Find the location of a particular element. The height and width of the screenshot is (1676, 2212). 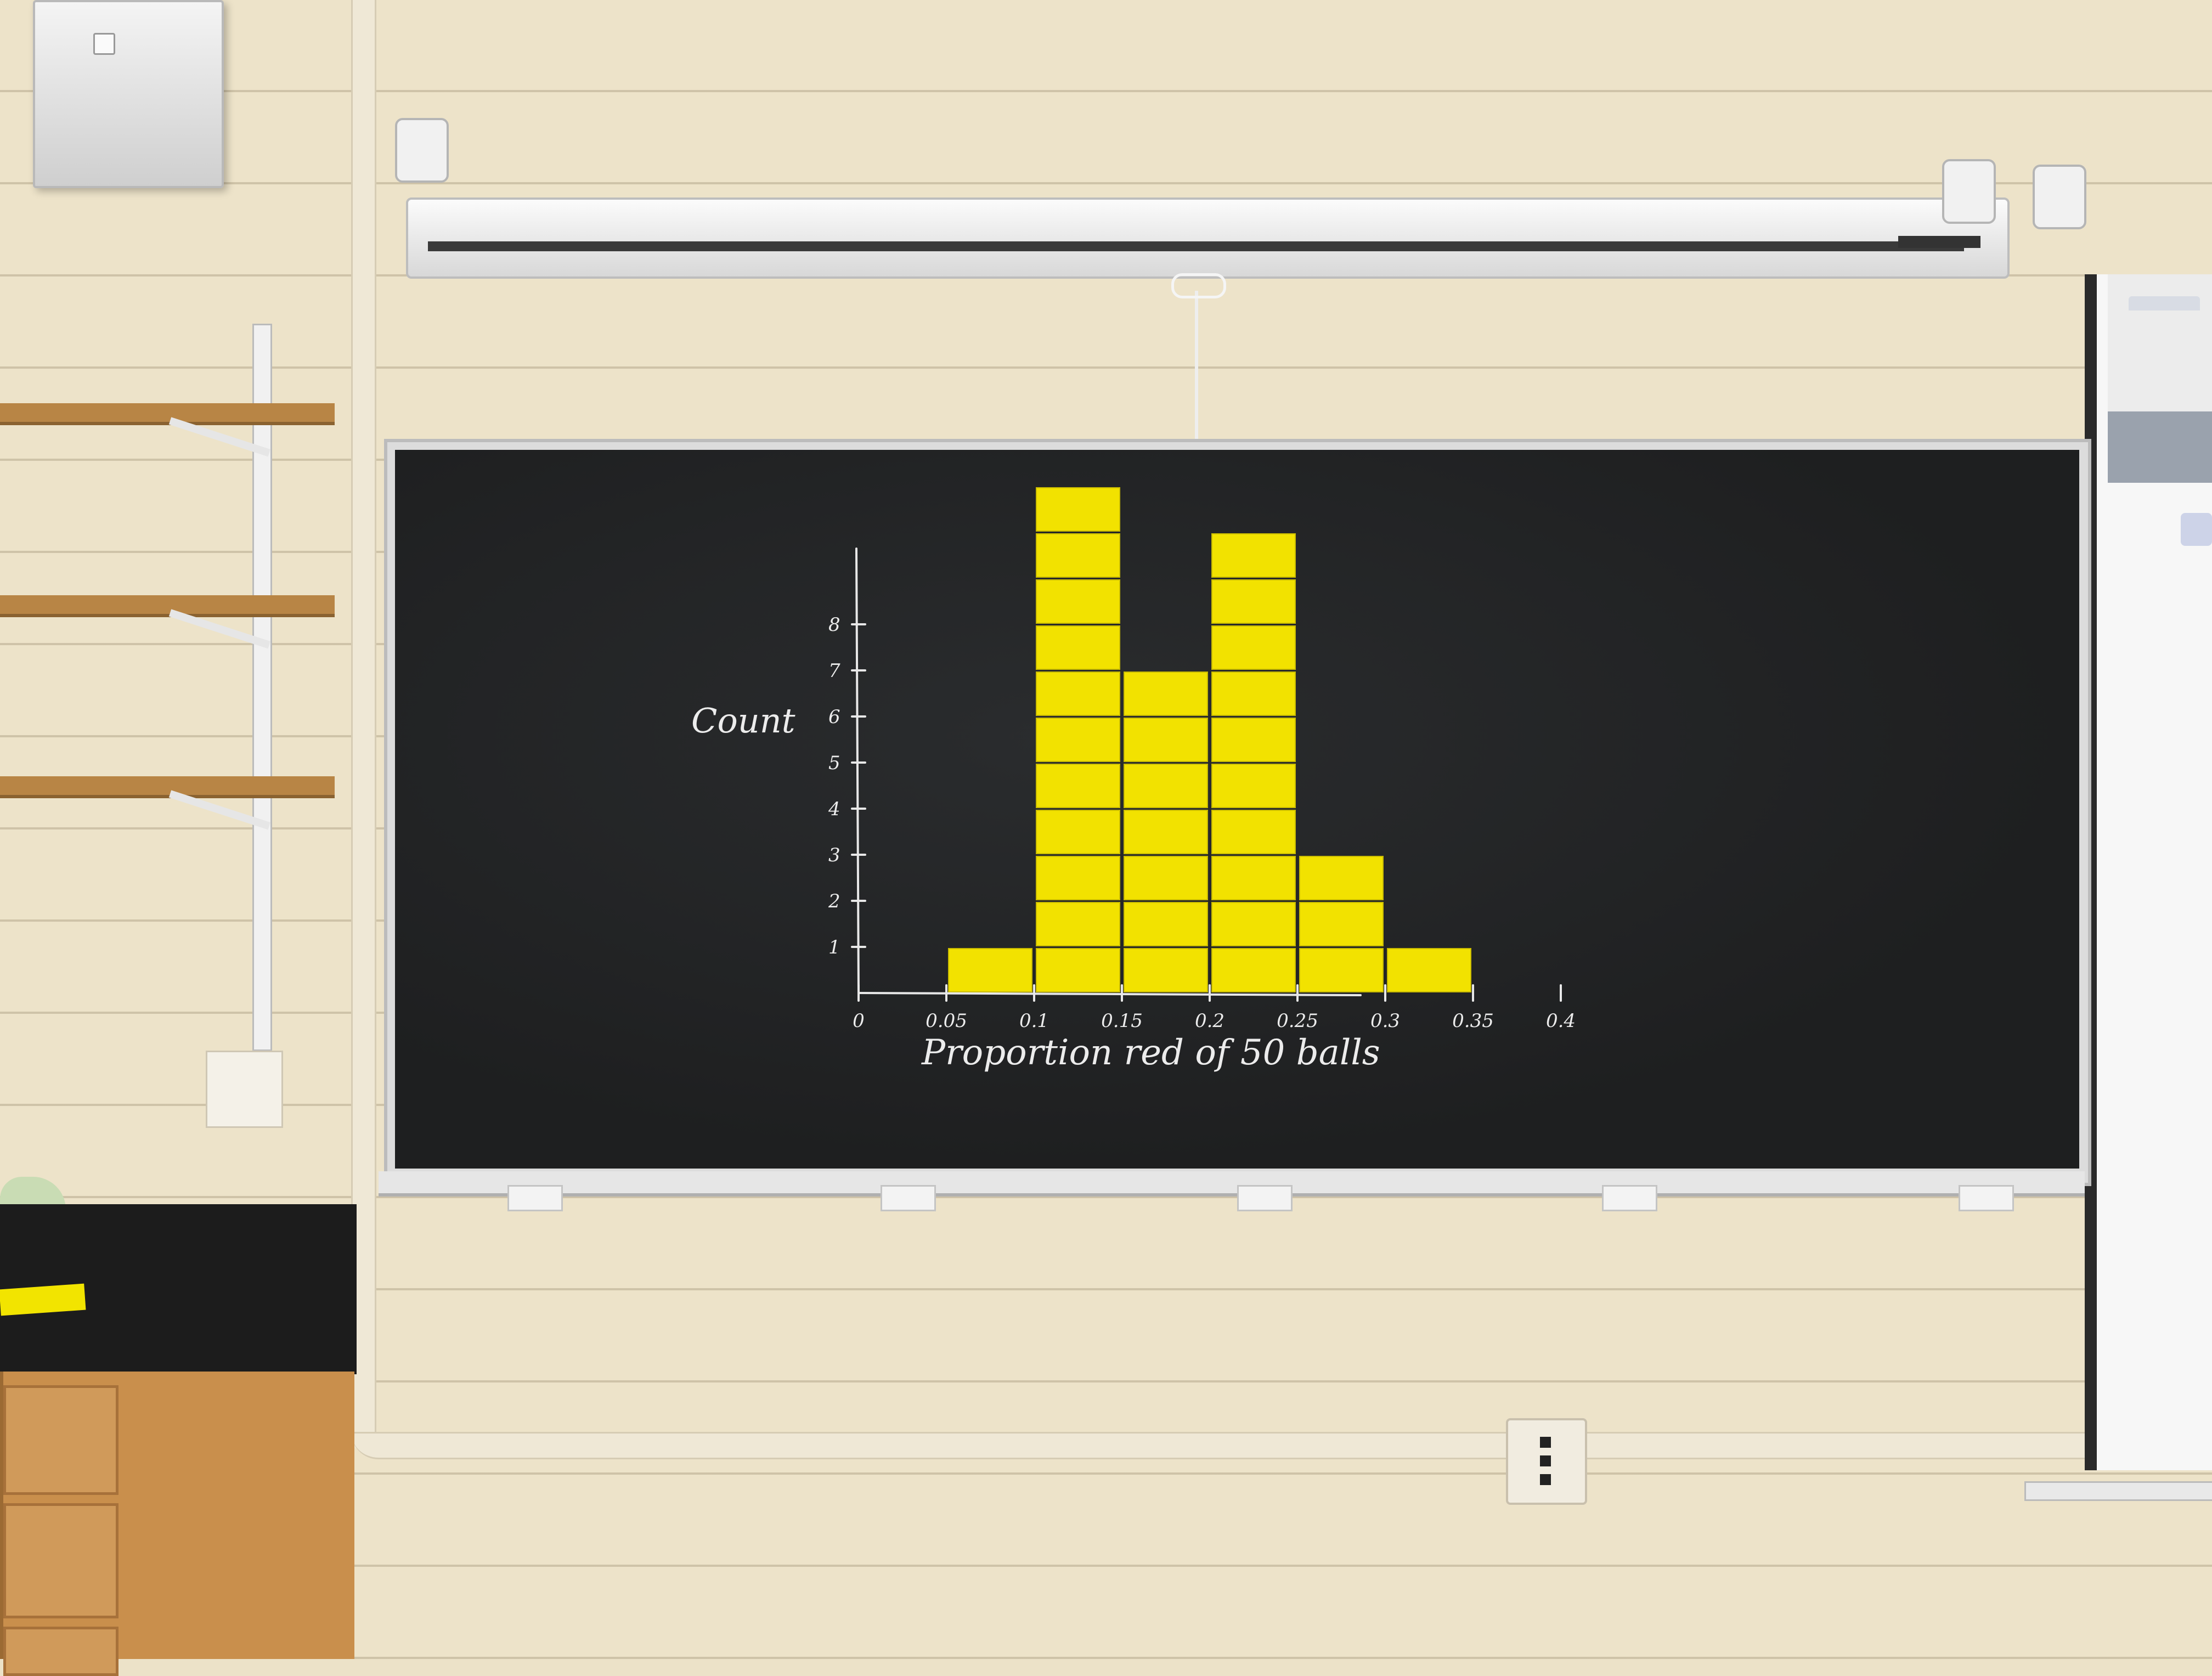

junction-box is located at coordinates (1547, 1461).